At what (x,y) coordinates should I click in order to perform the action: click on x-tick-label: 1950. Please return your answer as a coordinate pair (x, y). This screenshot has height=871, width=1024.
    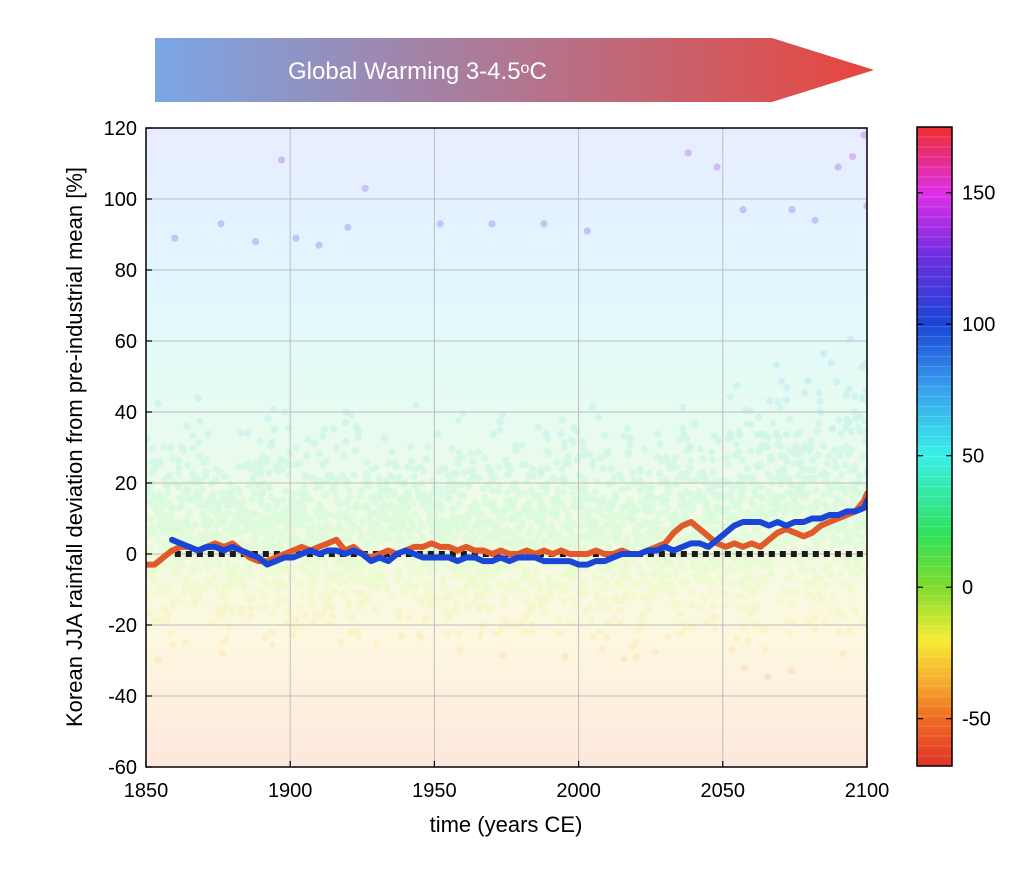
    Looking at the image, I should click on (434, 791).